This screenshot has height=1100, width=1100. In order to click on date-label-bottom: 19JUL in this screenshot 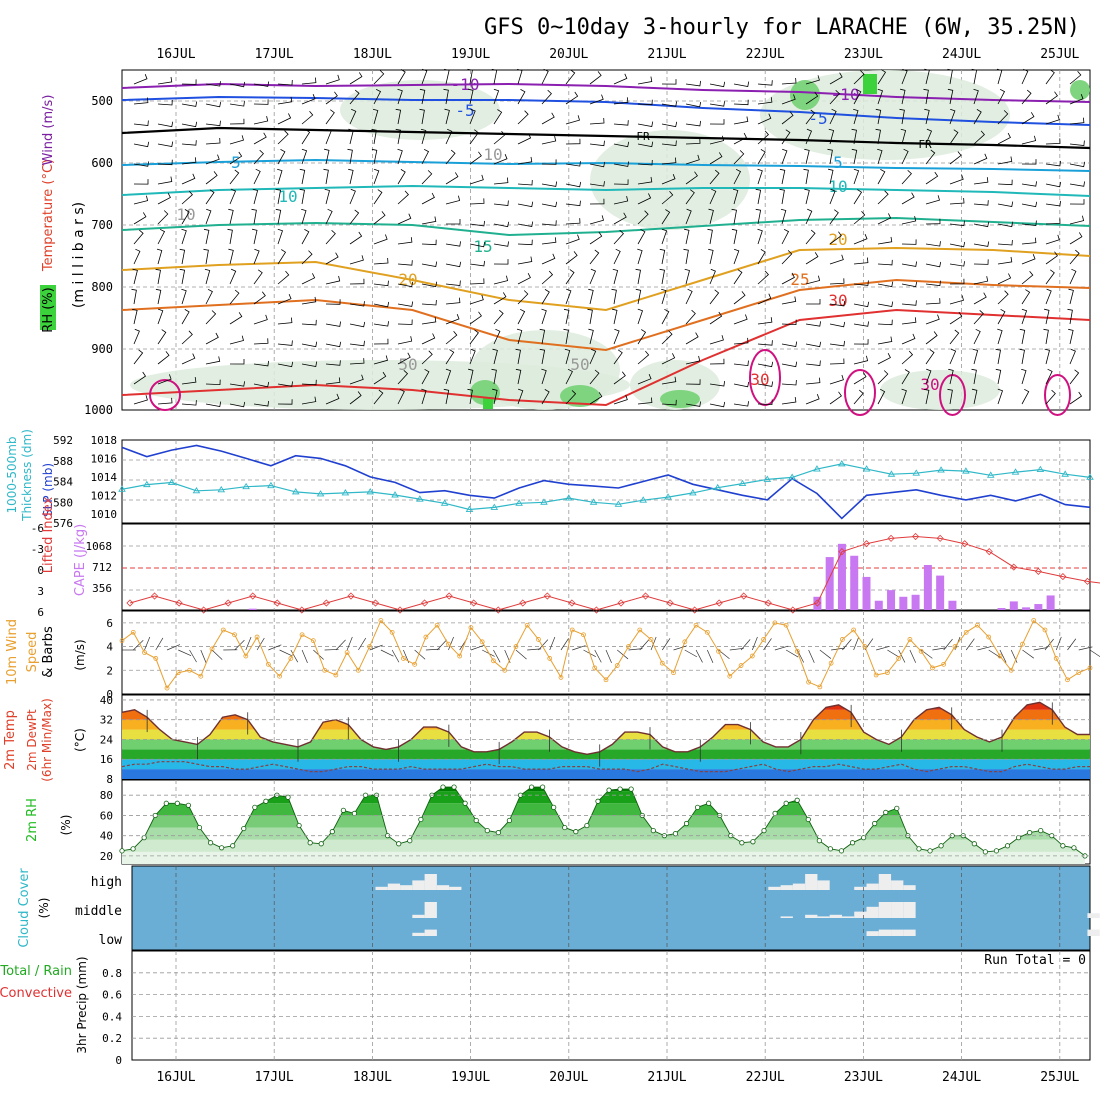, I will do `click(470, 1077)`.